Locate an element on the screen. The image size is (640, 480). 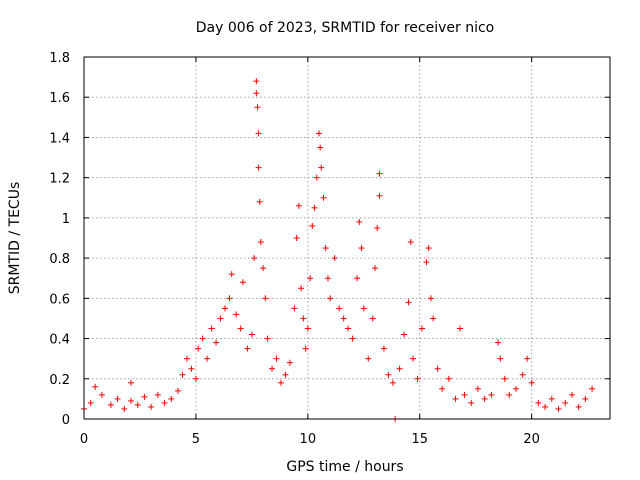
y-tick-label: 0.8 is located at coordinates (59, 259).